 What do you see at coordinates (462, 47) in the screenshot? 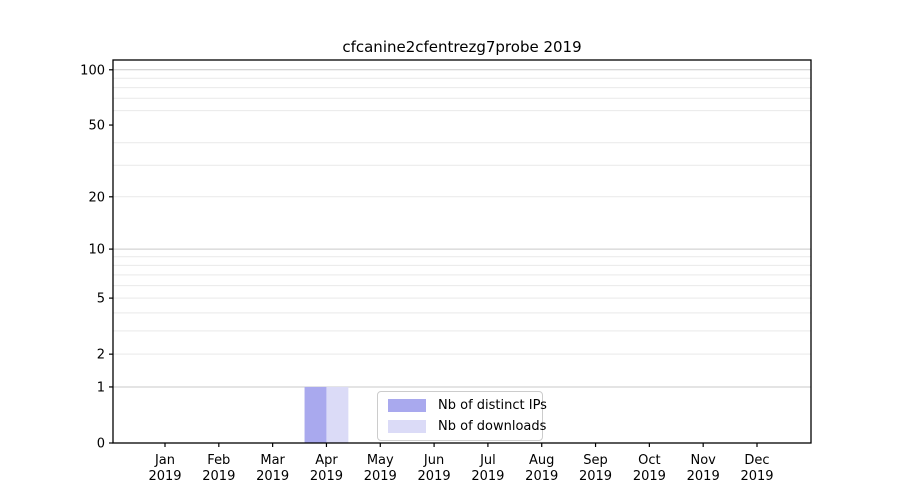
I see `chart-title: cfcanine2cfentrezg7probe 2019` at bounding box center [462, 47].